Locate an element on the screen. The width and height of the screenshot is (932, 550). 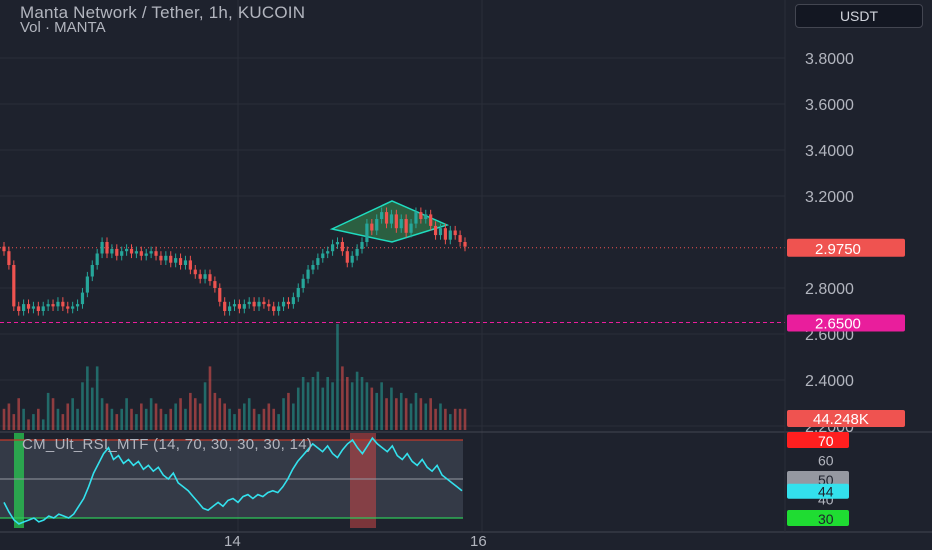
volume-legend: Vol · MANTA is located at coordinates (63, 27).